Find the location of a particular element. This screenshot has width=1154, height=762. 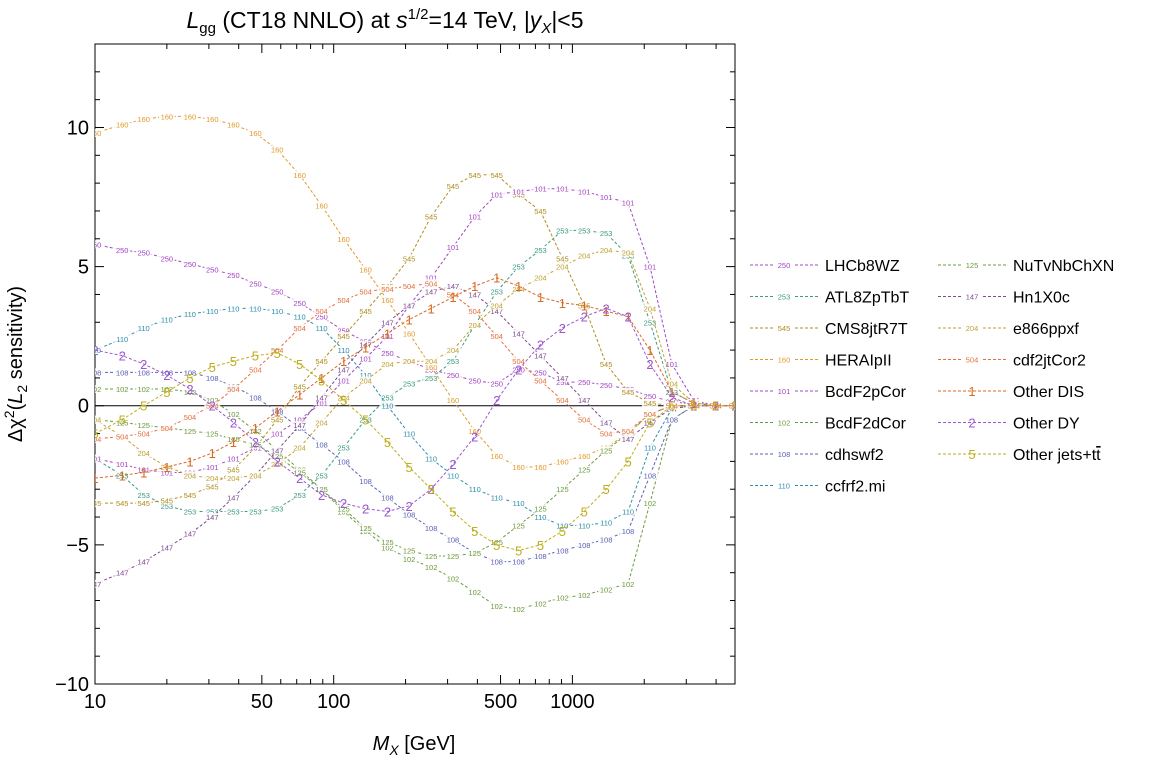

legend-label: BcdF2pCor is located at coordinates (866, 392).